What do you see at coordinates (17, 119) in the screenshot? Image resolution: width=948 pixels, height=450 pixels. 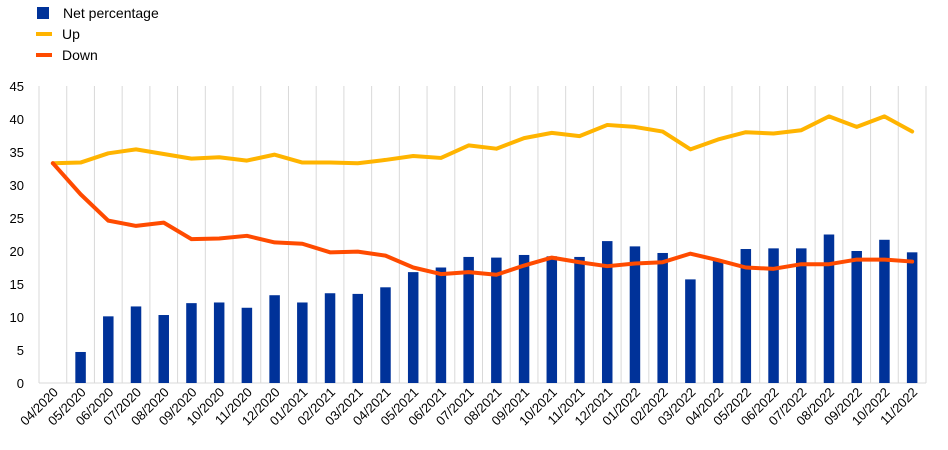 I see `y-tick-label: 40` at bounding box center [17, 119].